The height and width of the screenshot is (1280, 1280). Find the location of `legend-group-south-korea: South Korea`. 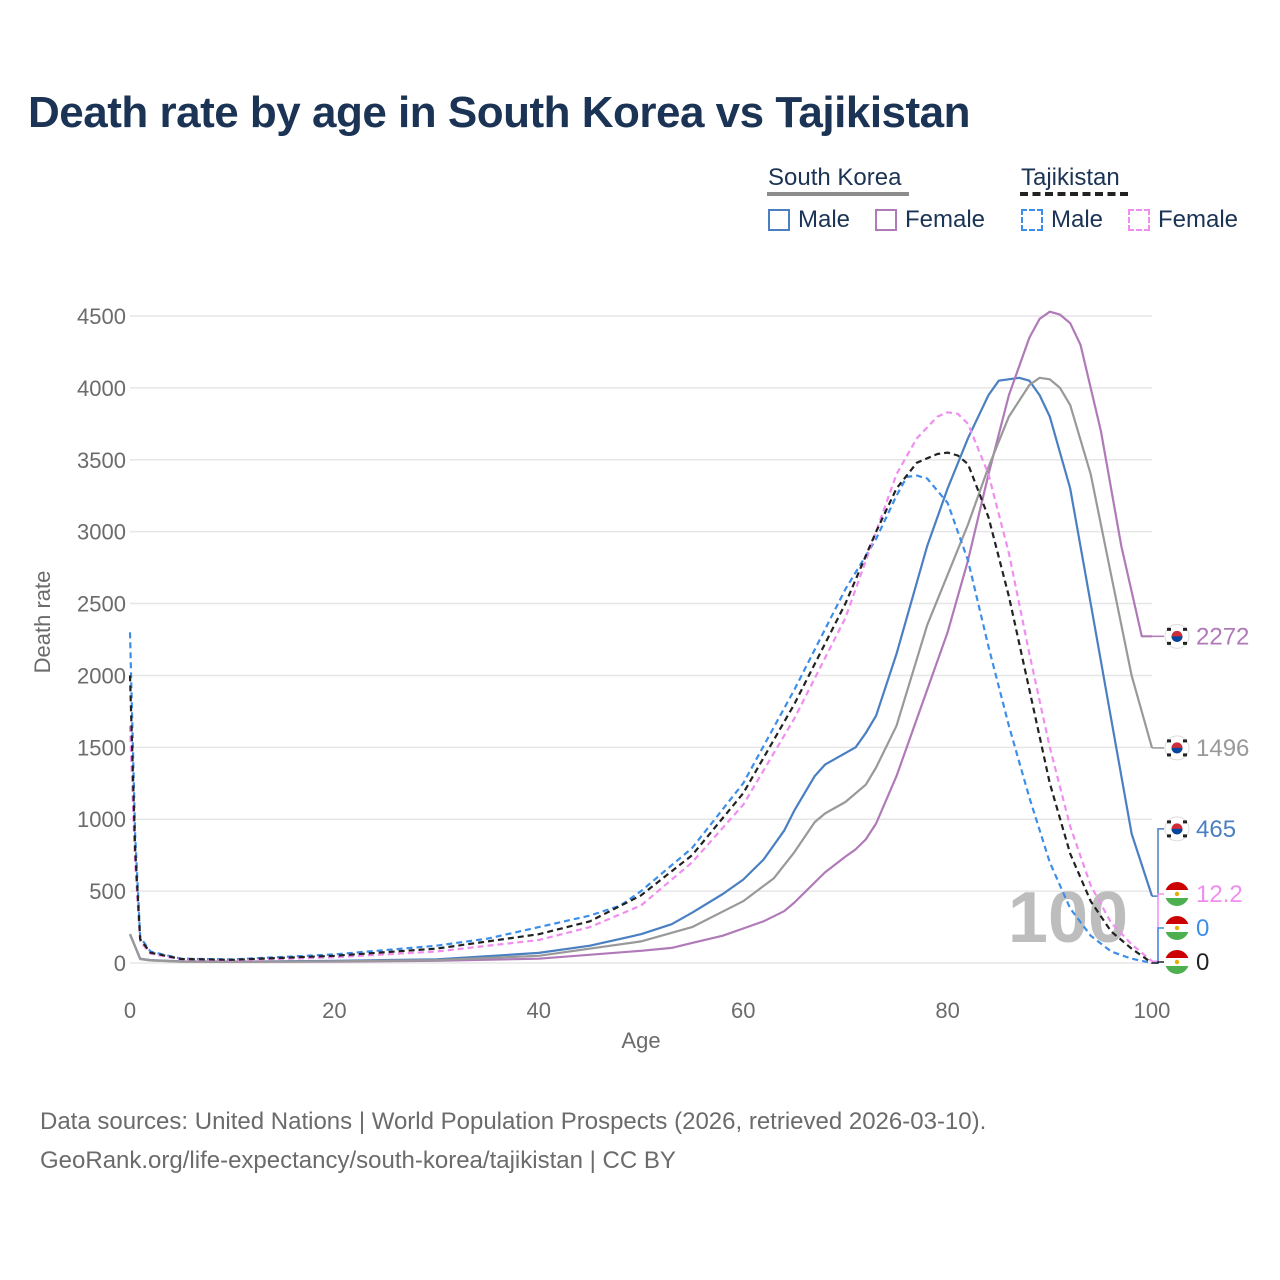

legend-group-south-korea: South Korea is located at coordinates (834, 178).